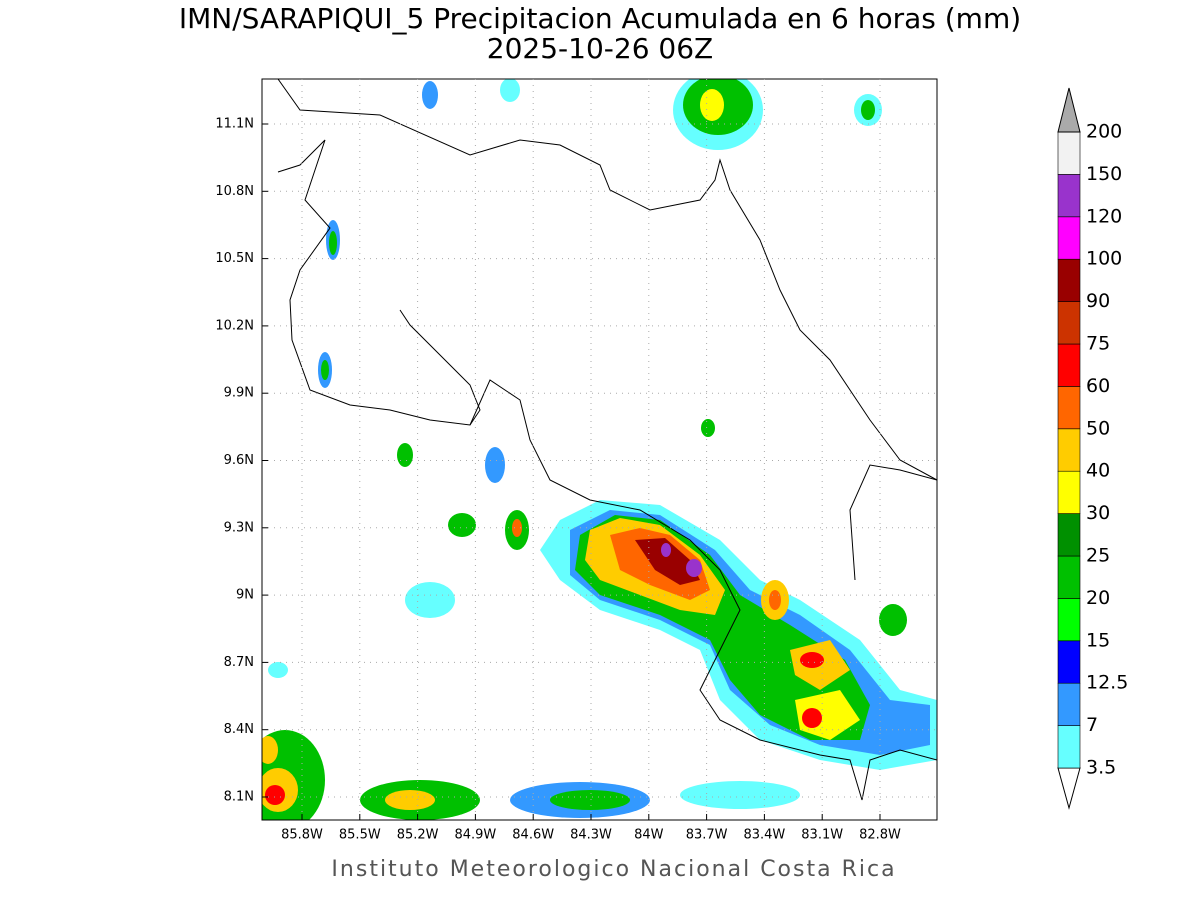  Describe the element at coordinates (1069, 788) in the screenshot. I see `colorbar-below` at that location.